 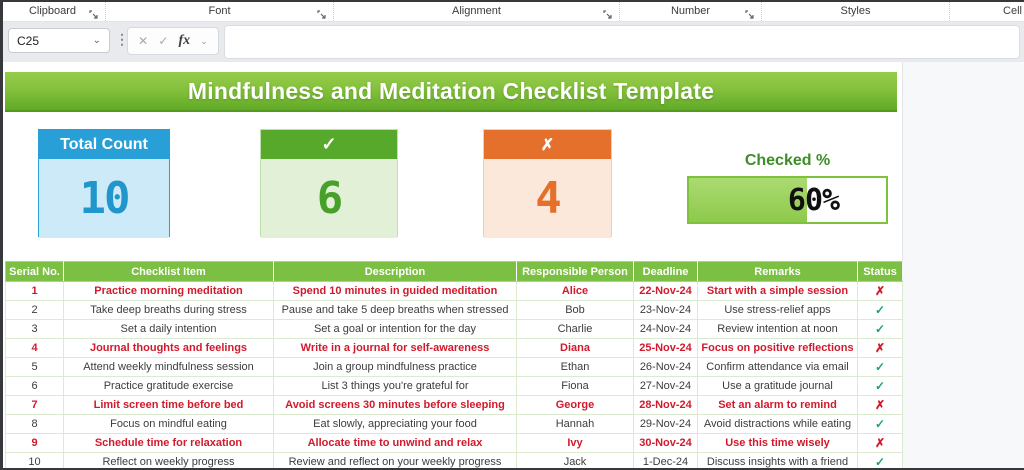 What do you see at coordinates (665, 367) in the screenshot?
I see `cell-deadline: 26-Nov-24` at bounding box center [665, 367].